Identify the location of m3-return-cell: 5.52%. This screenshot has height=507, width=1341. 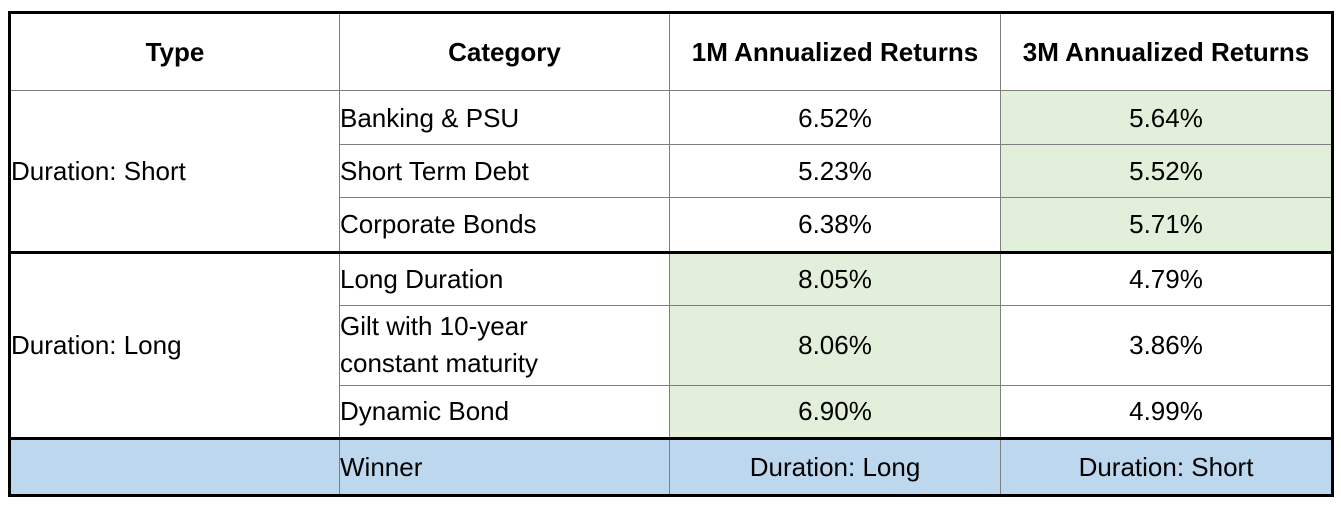
(1166, 171).